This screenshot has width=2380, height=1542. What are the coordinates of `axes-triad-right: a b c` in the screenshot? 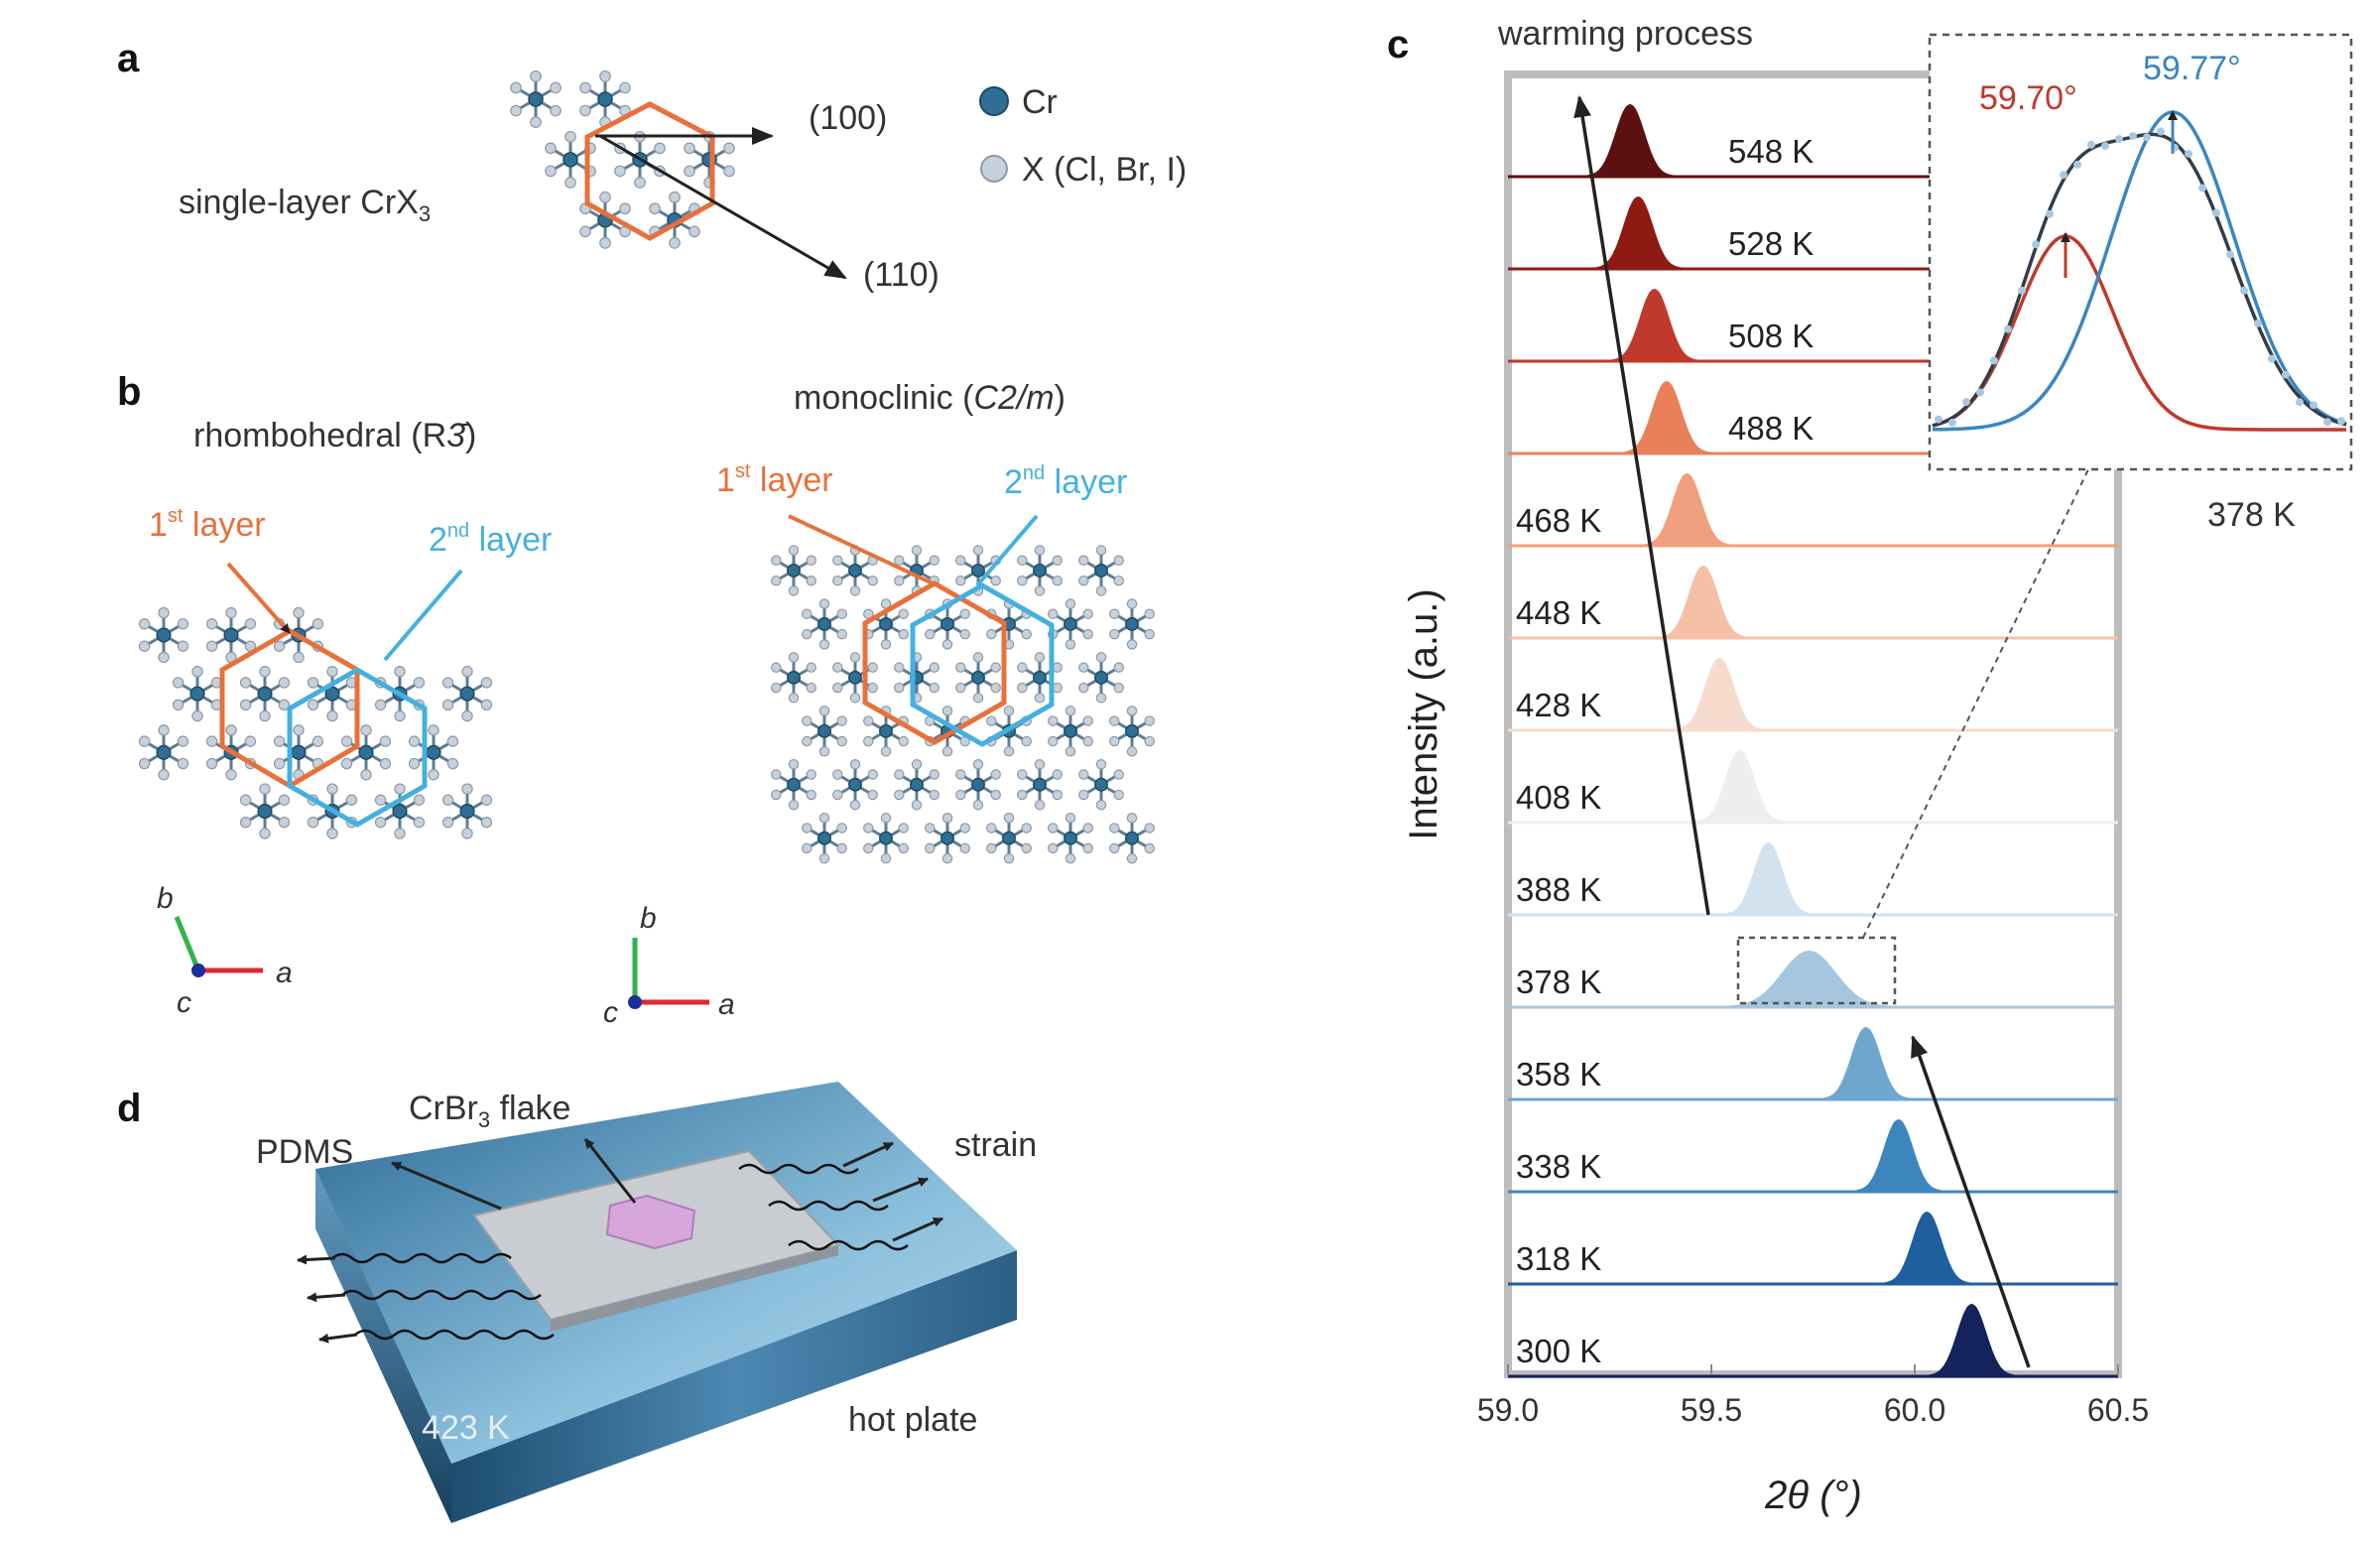 It's located at (669, 965).